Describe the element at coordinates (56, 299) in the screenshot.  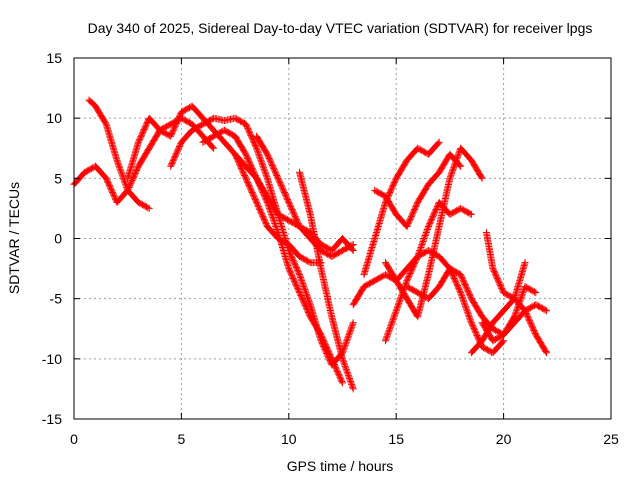
I see `y-tick-label: -5` at that location.